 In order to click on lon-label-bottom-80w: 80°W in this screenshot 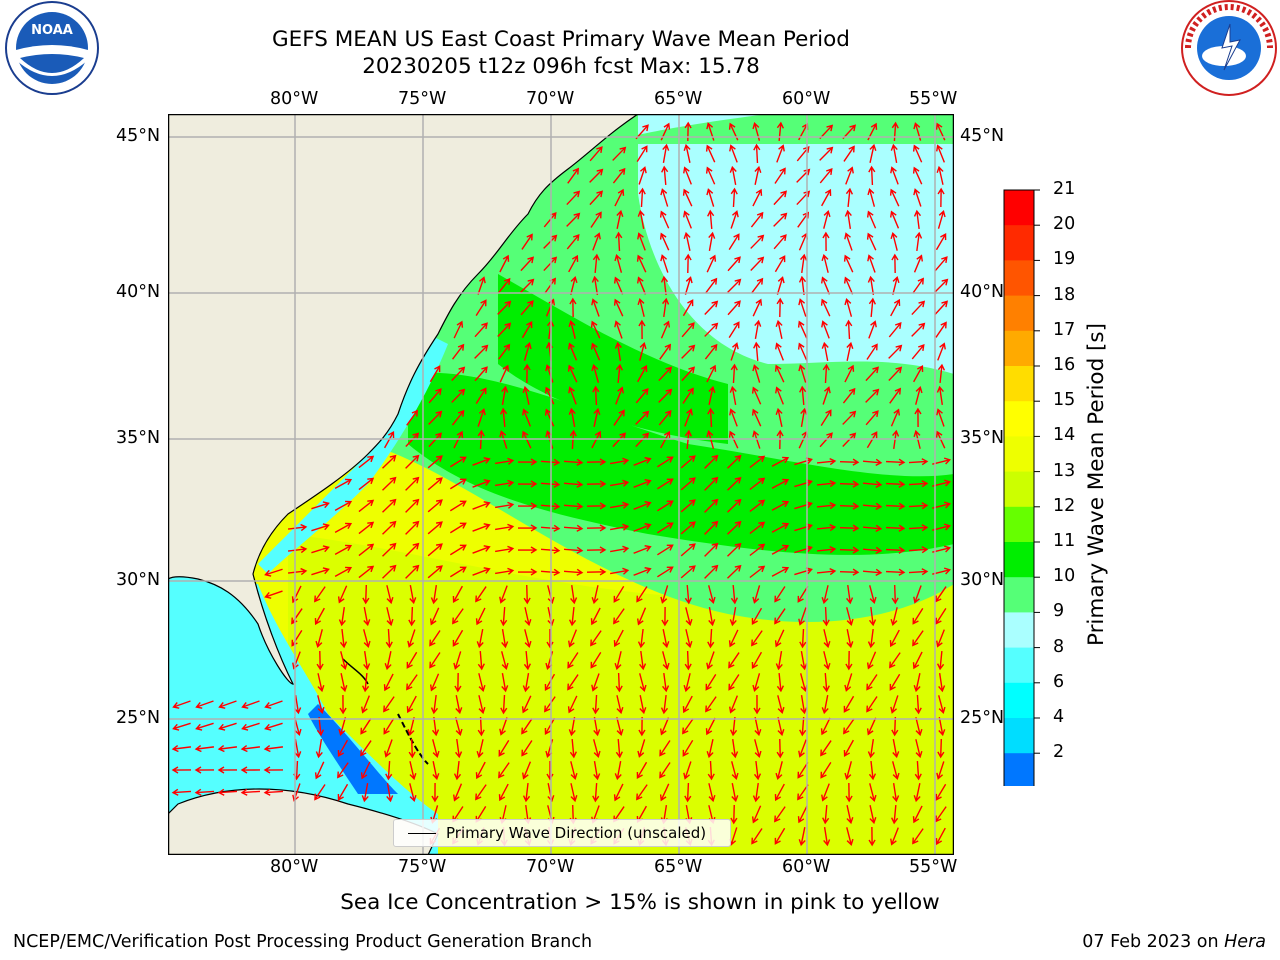, I will do `click(294, 867)`.